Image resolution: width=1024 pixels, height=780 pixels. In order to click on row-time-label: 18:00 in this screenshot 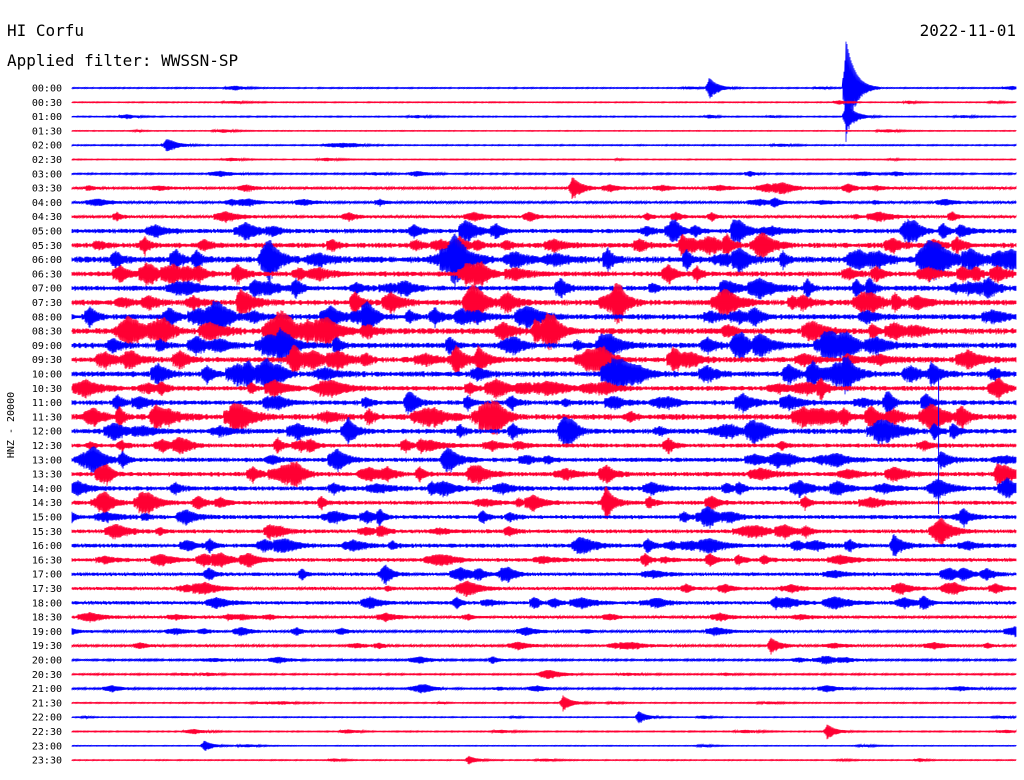, I will do `click(47, 603)`.